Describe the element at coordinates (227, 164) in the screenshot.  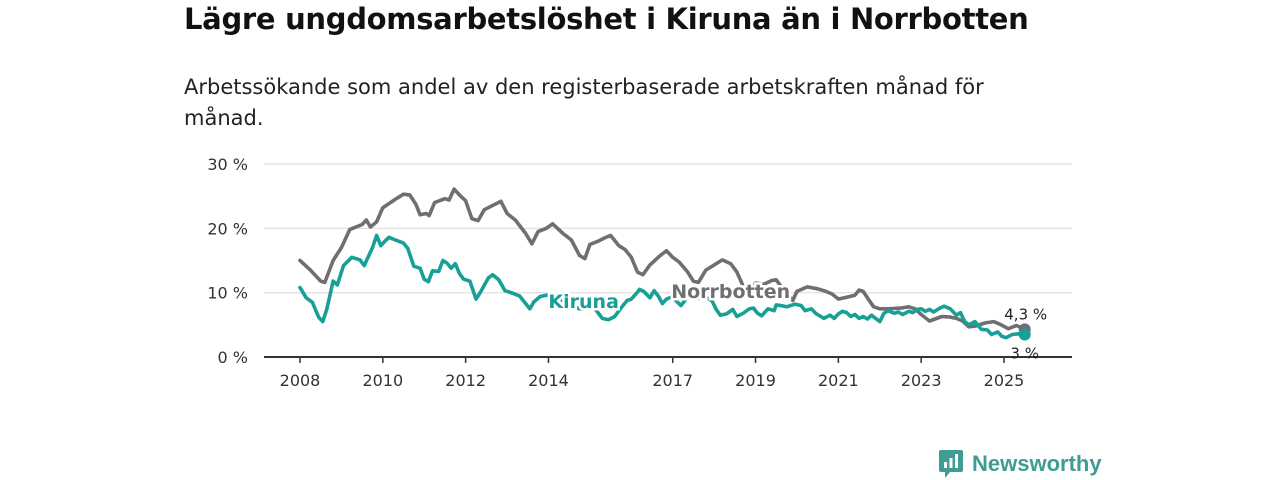
I see `y-tick-label: 30 %` at that location.